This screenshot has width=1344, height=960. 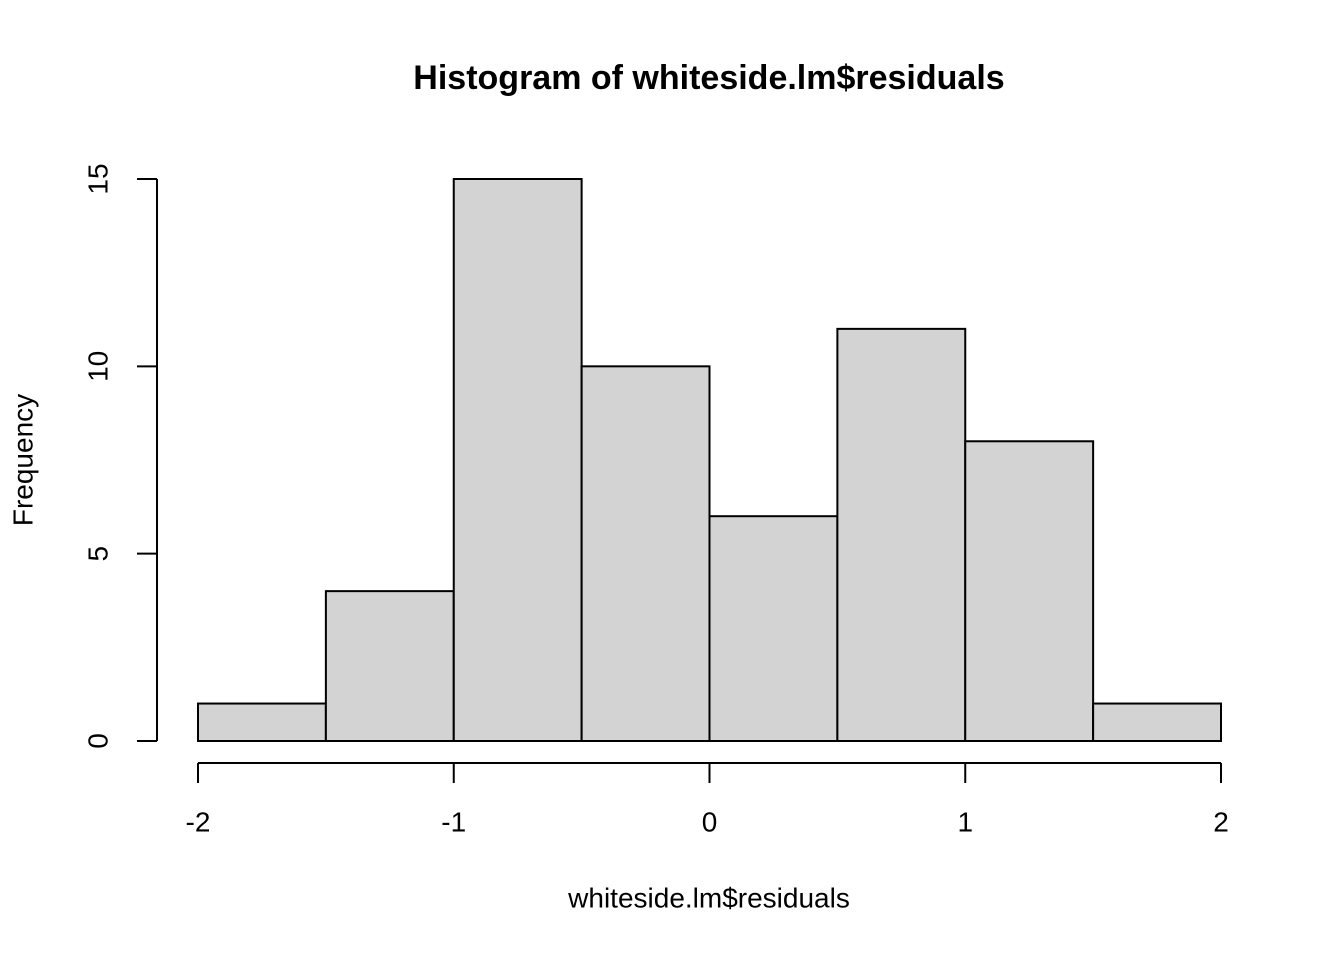 What do you see at coordinates (97, 554) in the screenshot?
I see `y-tick-label: 5` at bounding box center [97, 554].